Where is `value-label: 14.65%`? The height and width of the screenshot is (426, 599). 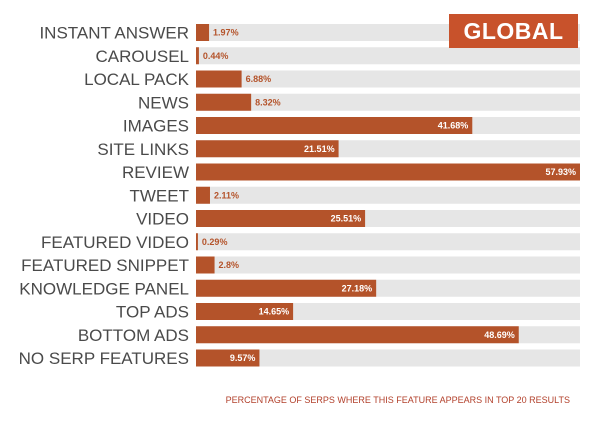
value-label: 14.65% is located at coordinates (274, 312).